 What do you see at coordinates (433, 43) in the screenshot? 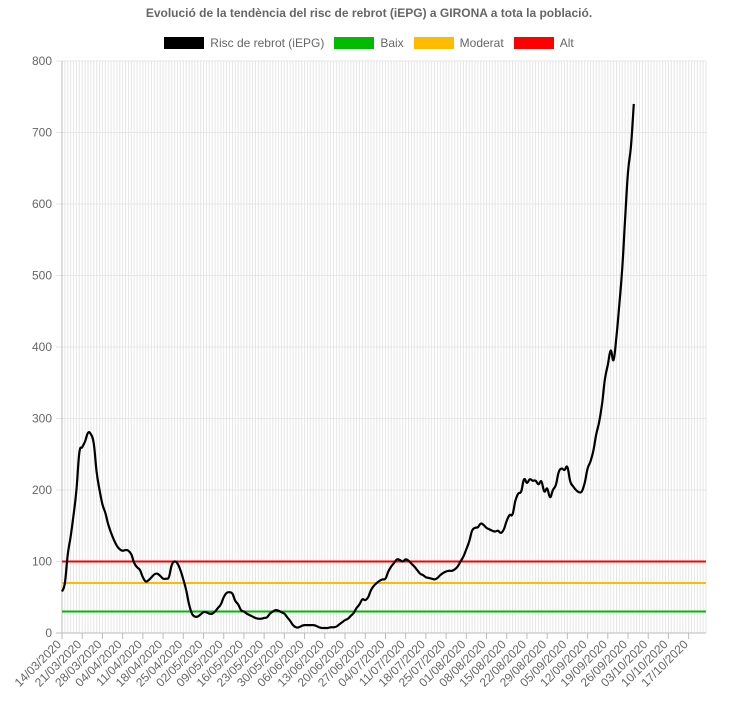
I see `legend-swatch-moderat` at bounding box center [433, 43].